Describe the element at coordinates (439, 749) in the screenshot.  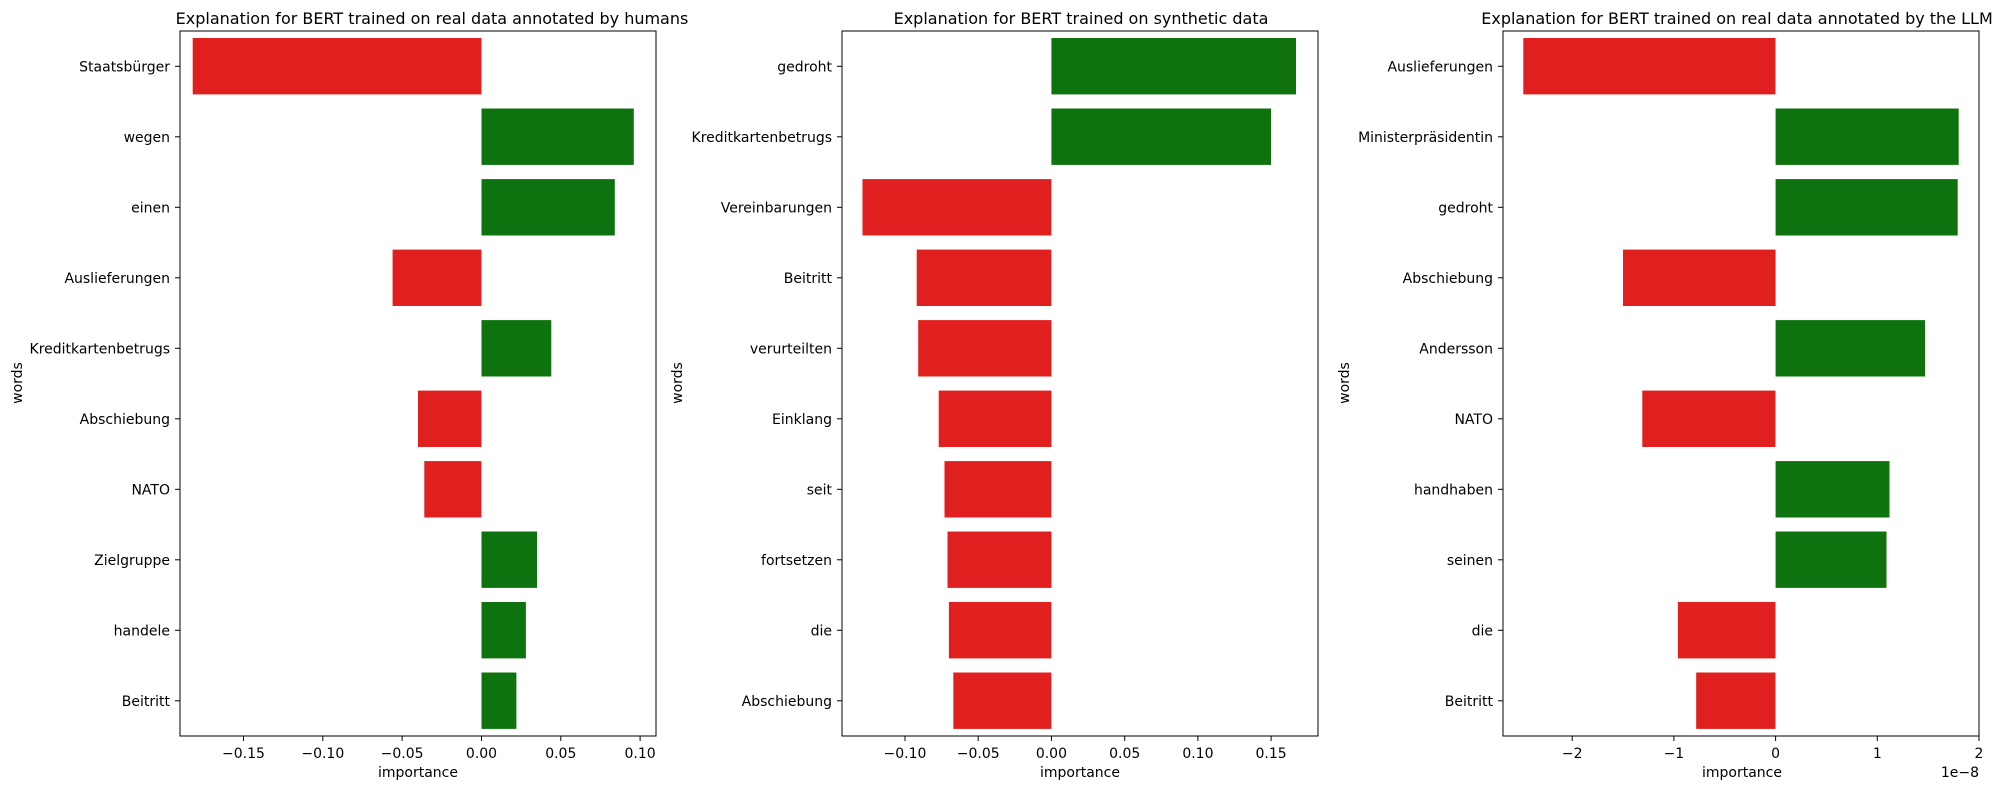
I see `x-ticks: −0.15 −0.10 −0.05 0.00 0.05 0.10` at that location.